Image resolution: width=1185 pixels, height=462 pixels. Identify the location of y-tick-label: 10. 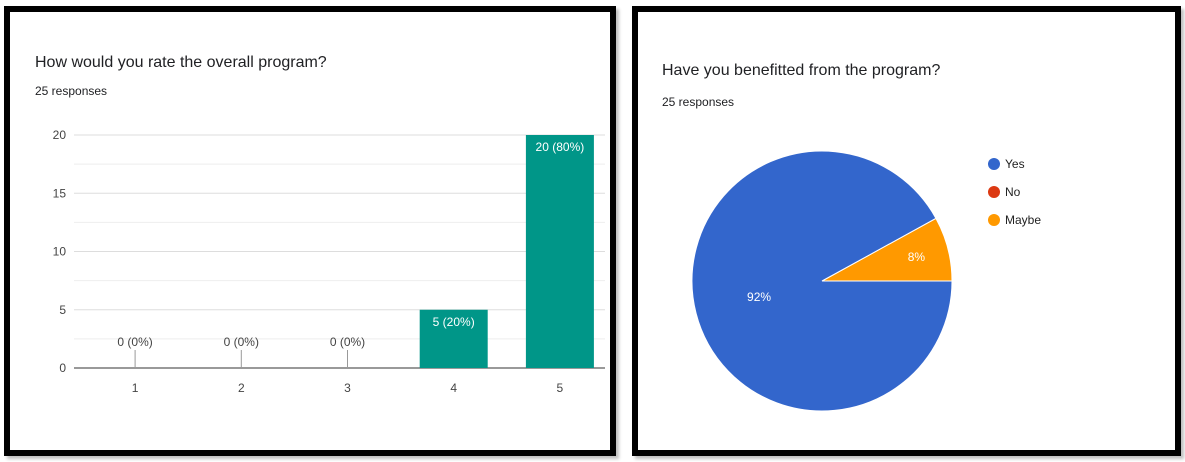
(60, 252).